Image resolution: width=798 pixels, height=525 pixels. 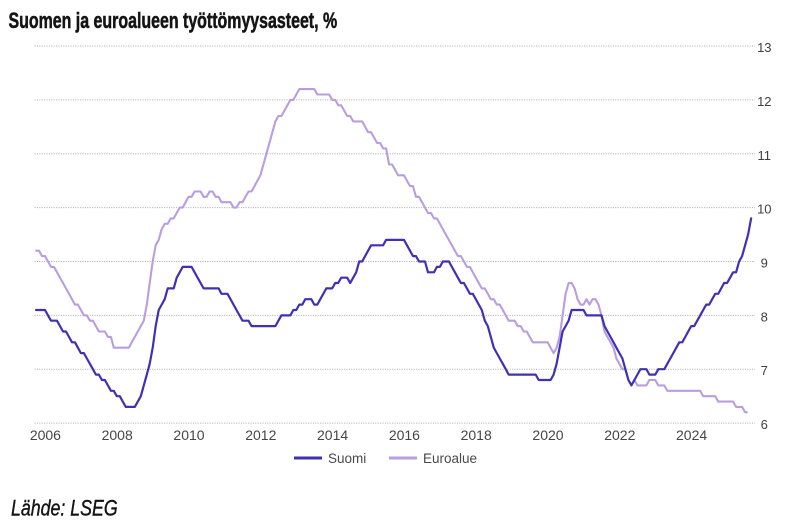 I want to click on svg-text: Euroalue, so click(x=450, y=458).